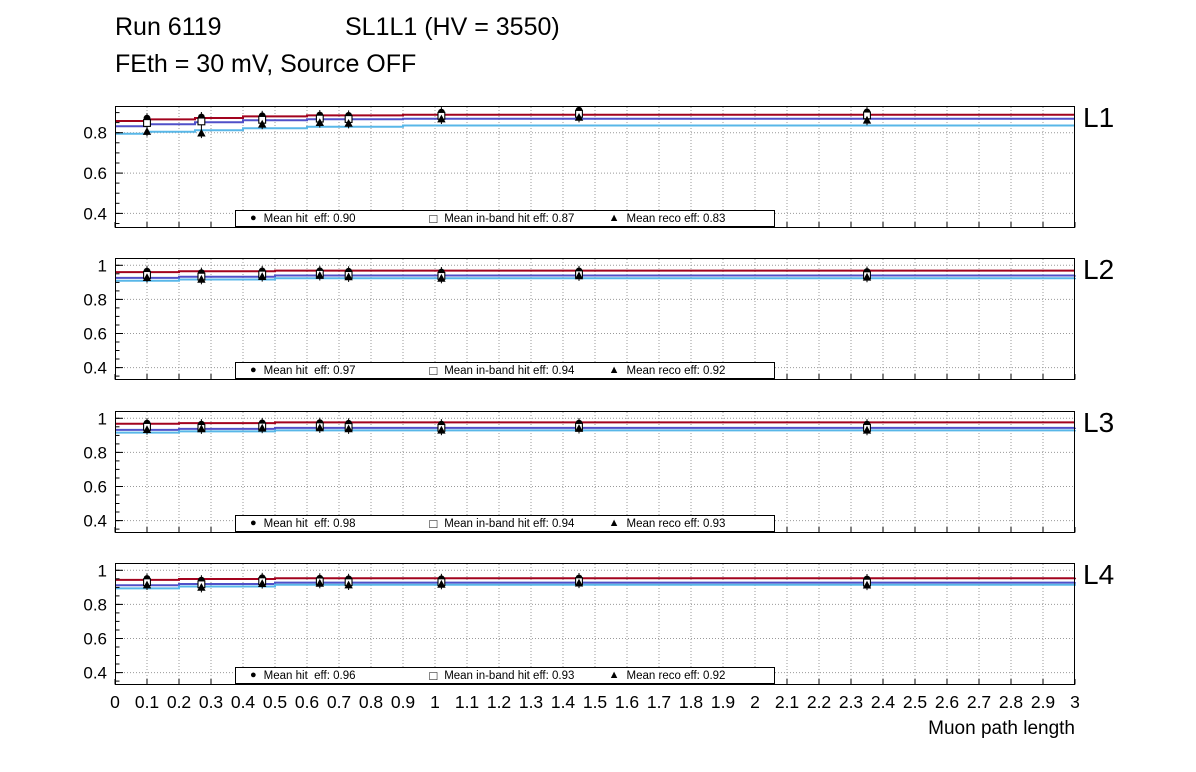  What do you see at coordinates (676, 675) in the screenshot?
I see `legend-label: Mean reco eff: 0.92` at bounding box center [676, 675].